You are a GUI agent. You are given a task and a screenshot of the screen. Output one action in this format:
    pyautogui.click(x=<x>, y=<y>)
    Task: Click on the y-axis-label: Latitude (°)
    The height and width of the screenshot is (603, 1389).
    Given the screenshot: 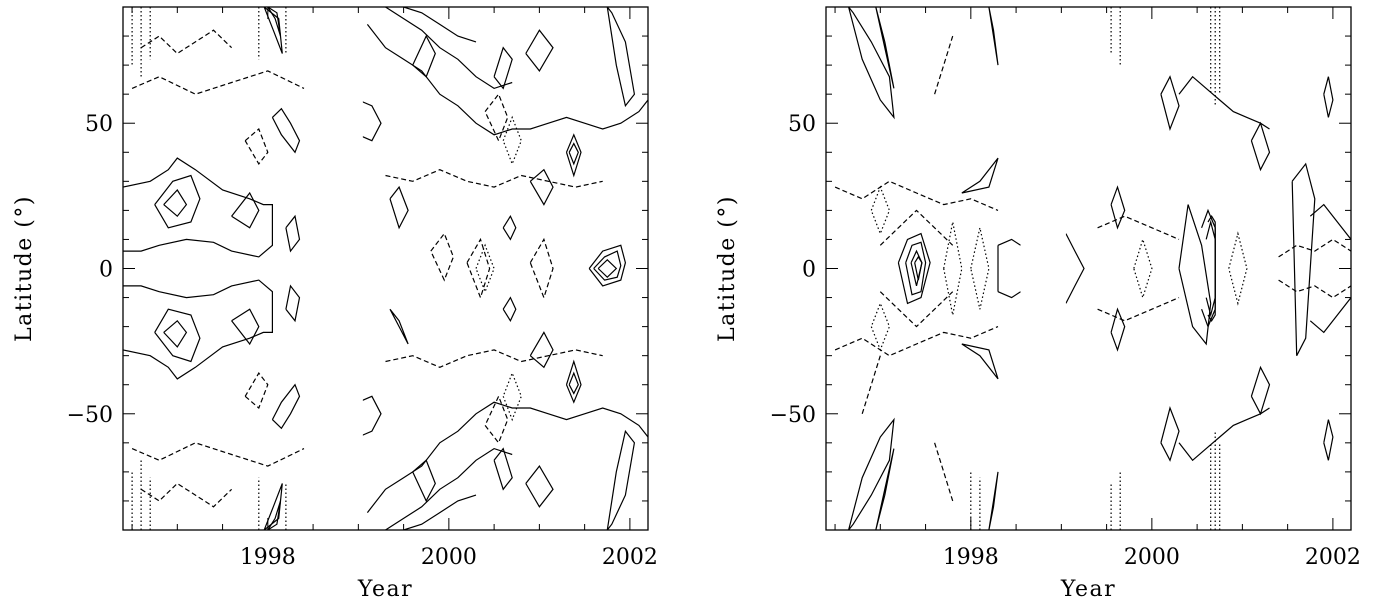 What is the action you would take?
    pyautogui.click(x=24, y=268)
    